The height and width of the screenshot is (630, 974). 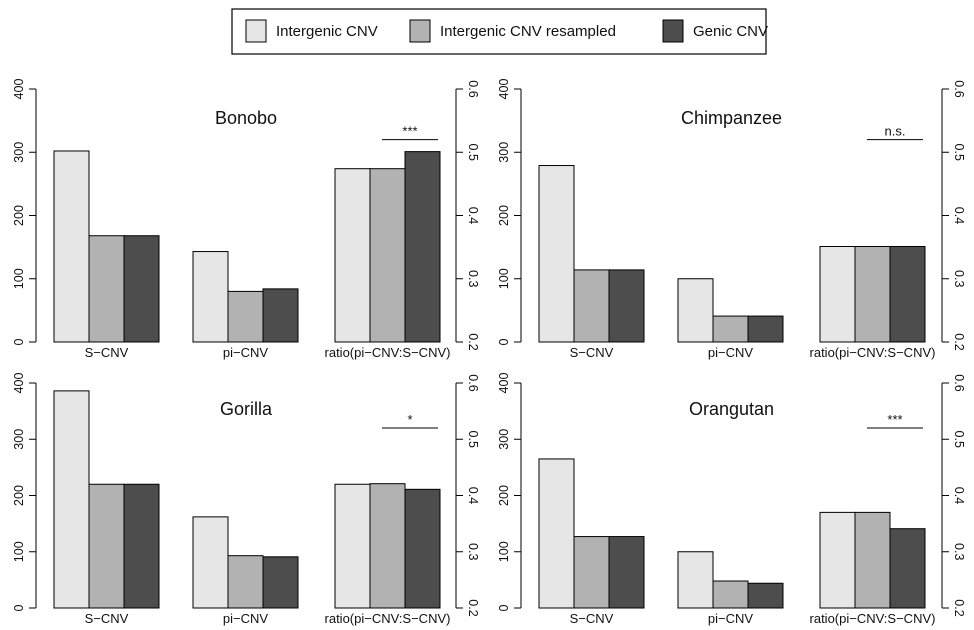 I want to click on significance-label: *, so click(x=409, y=419).